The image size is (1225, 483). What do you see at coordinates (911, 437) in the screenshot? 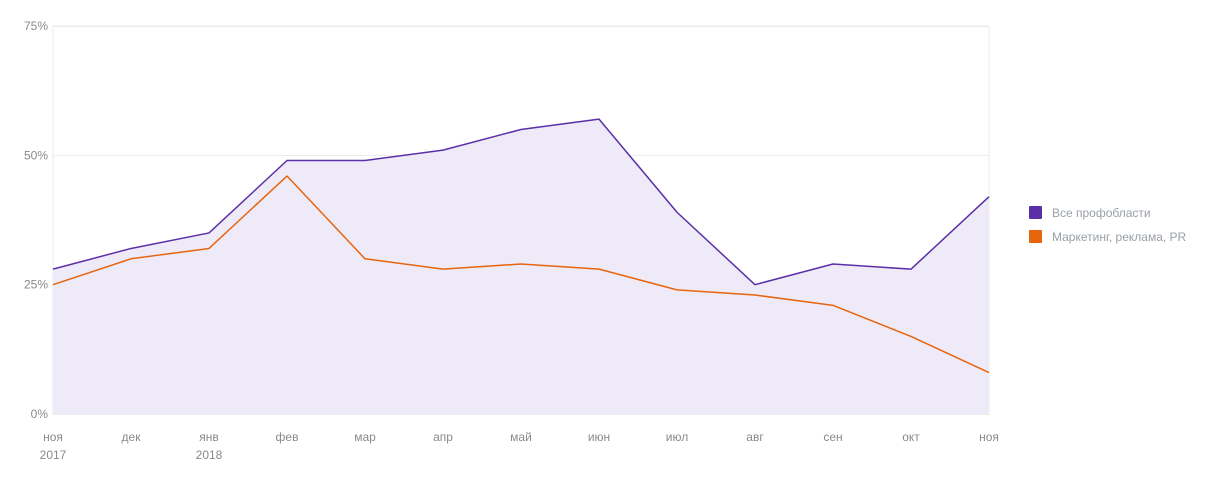
I see `x-tick-label: окт` at bounding box center [911, 437].